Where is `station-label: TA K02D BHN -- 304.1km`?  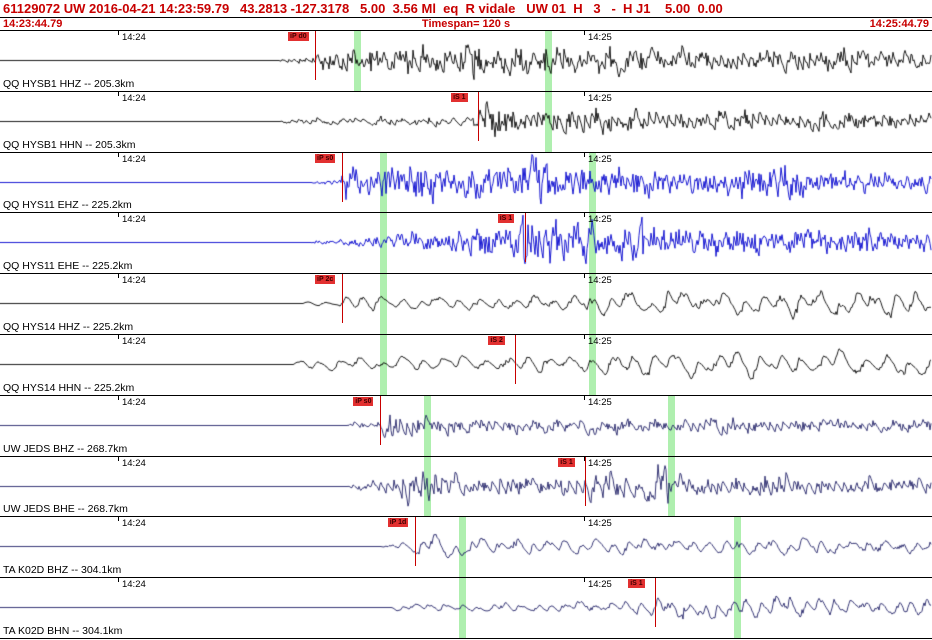 station-label: TA K02D BHN -- 304.1km is located at coordinates (63, 630).